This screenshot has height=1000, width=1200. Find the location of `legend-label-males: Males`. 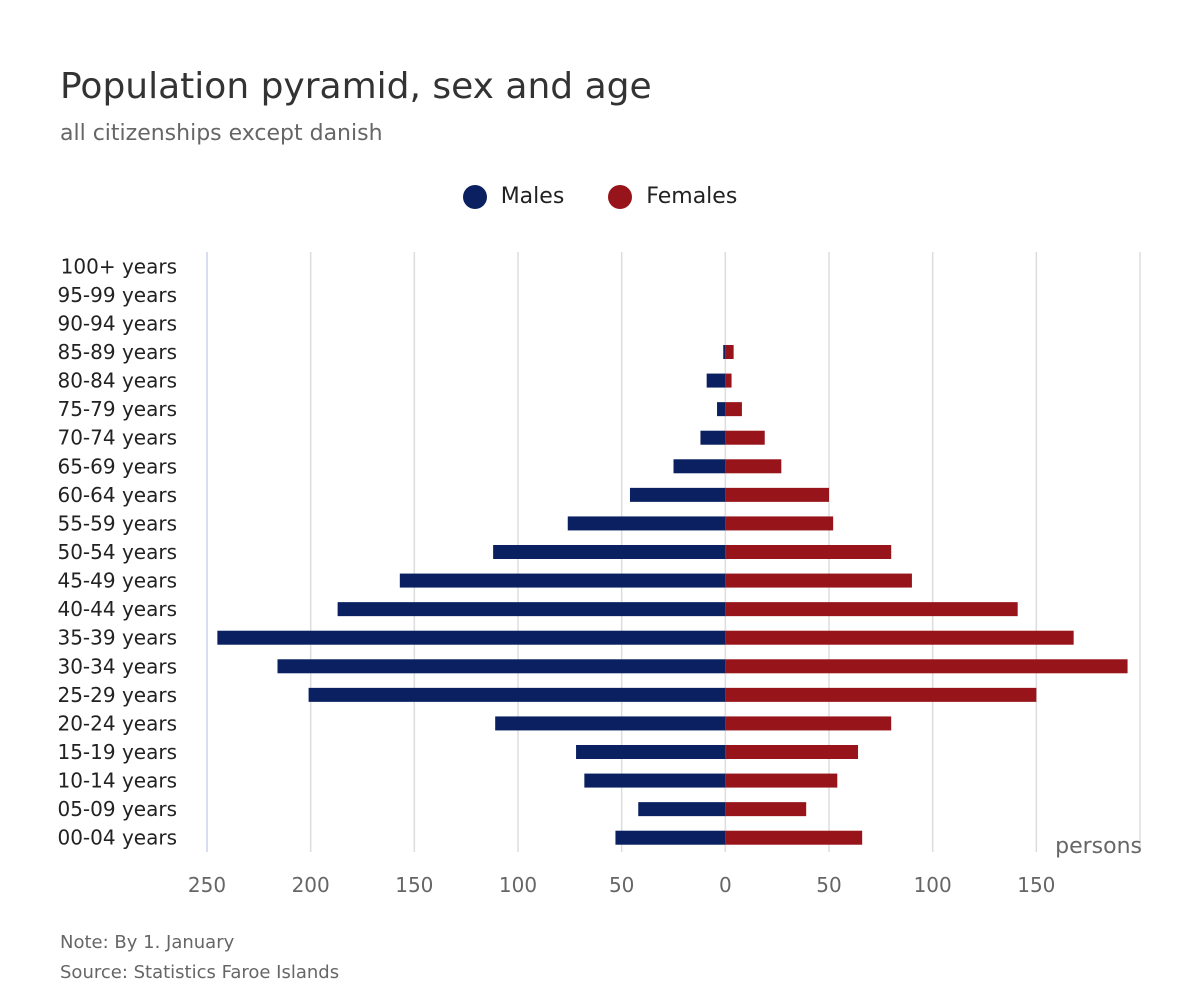

legend-label-males: Males is located at coordinates (532, 196).